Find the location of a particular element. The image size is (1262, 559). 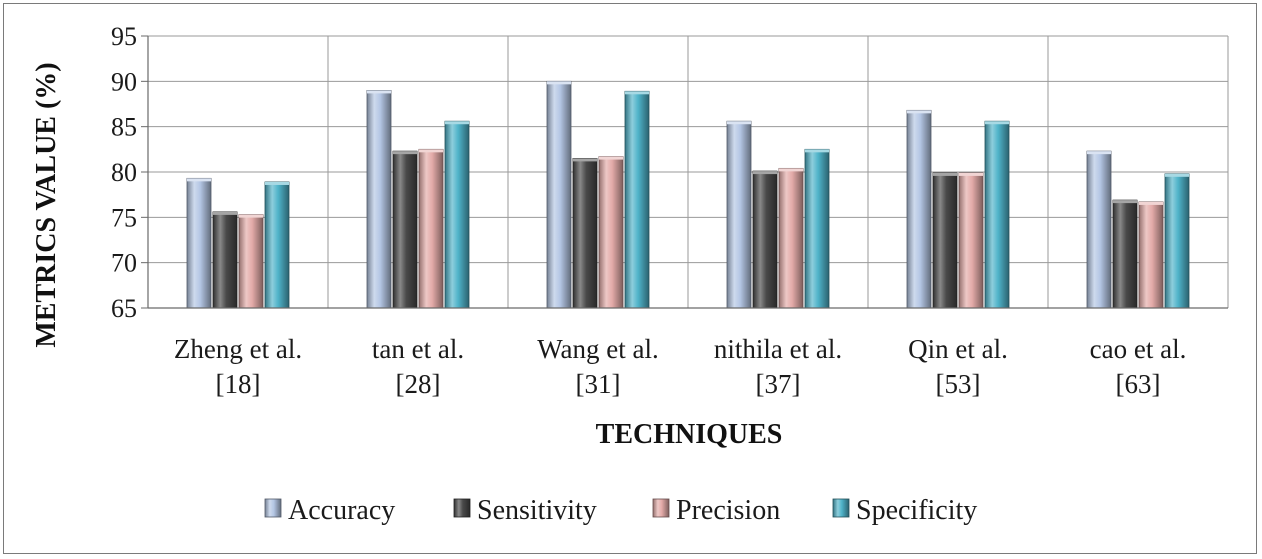

legend-label-accuracy: Accuracy is located at coordinates (341, 510).